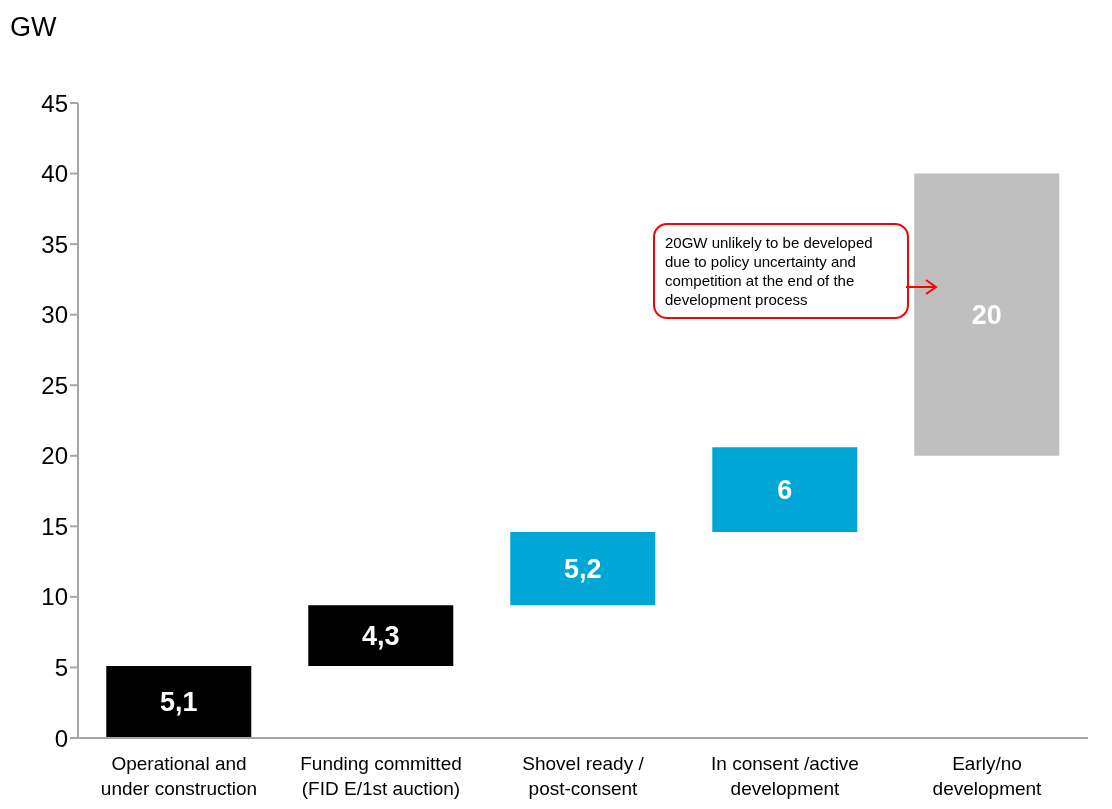 This screenshot has width=1112, height=809. What do you see at coordinates (54, 597) in the screenshot?
I see `y-tick-label: 10` at bounding box center [54, 597].